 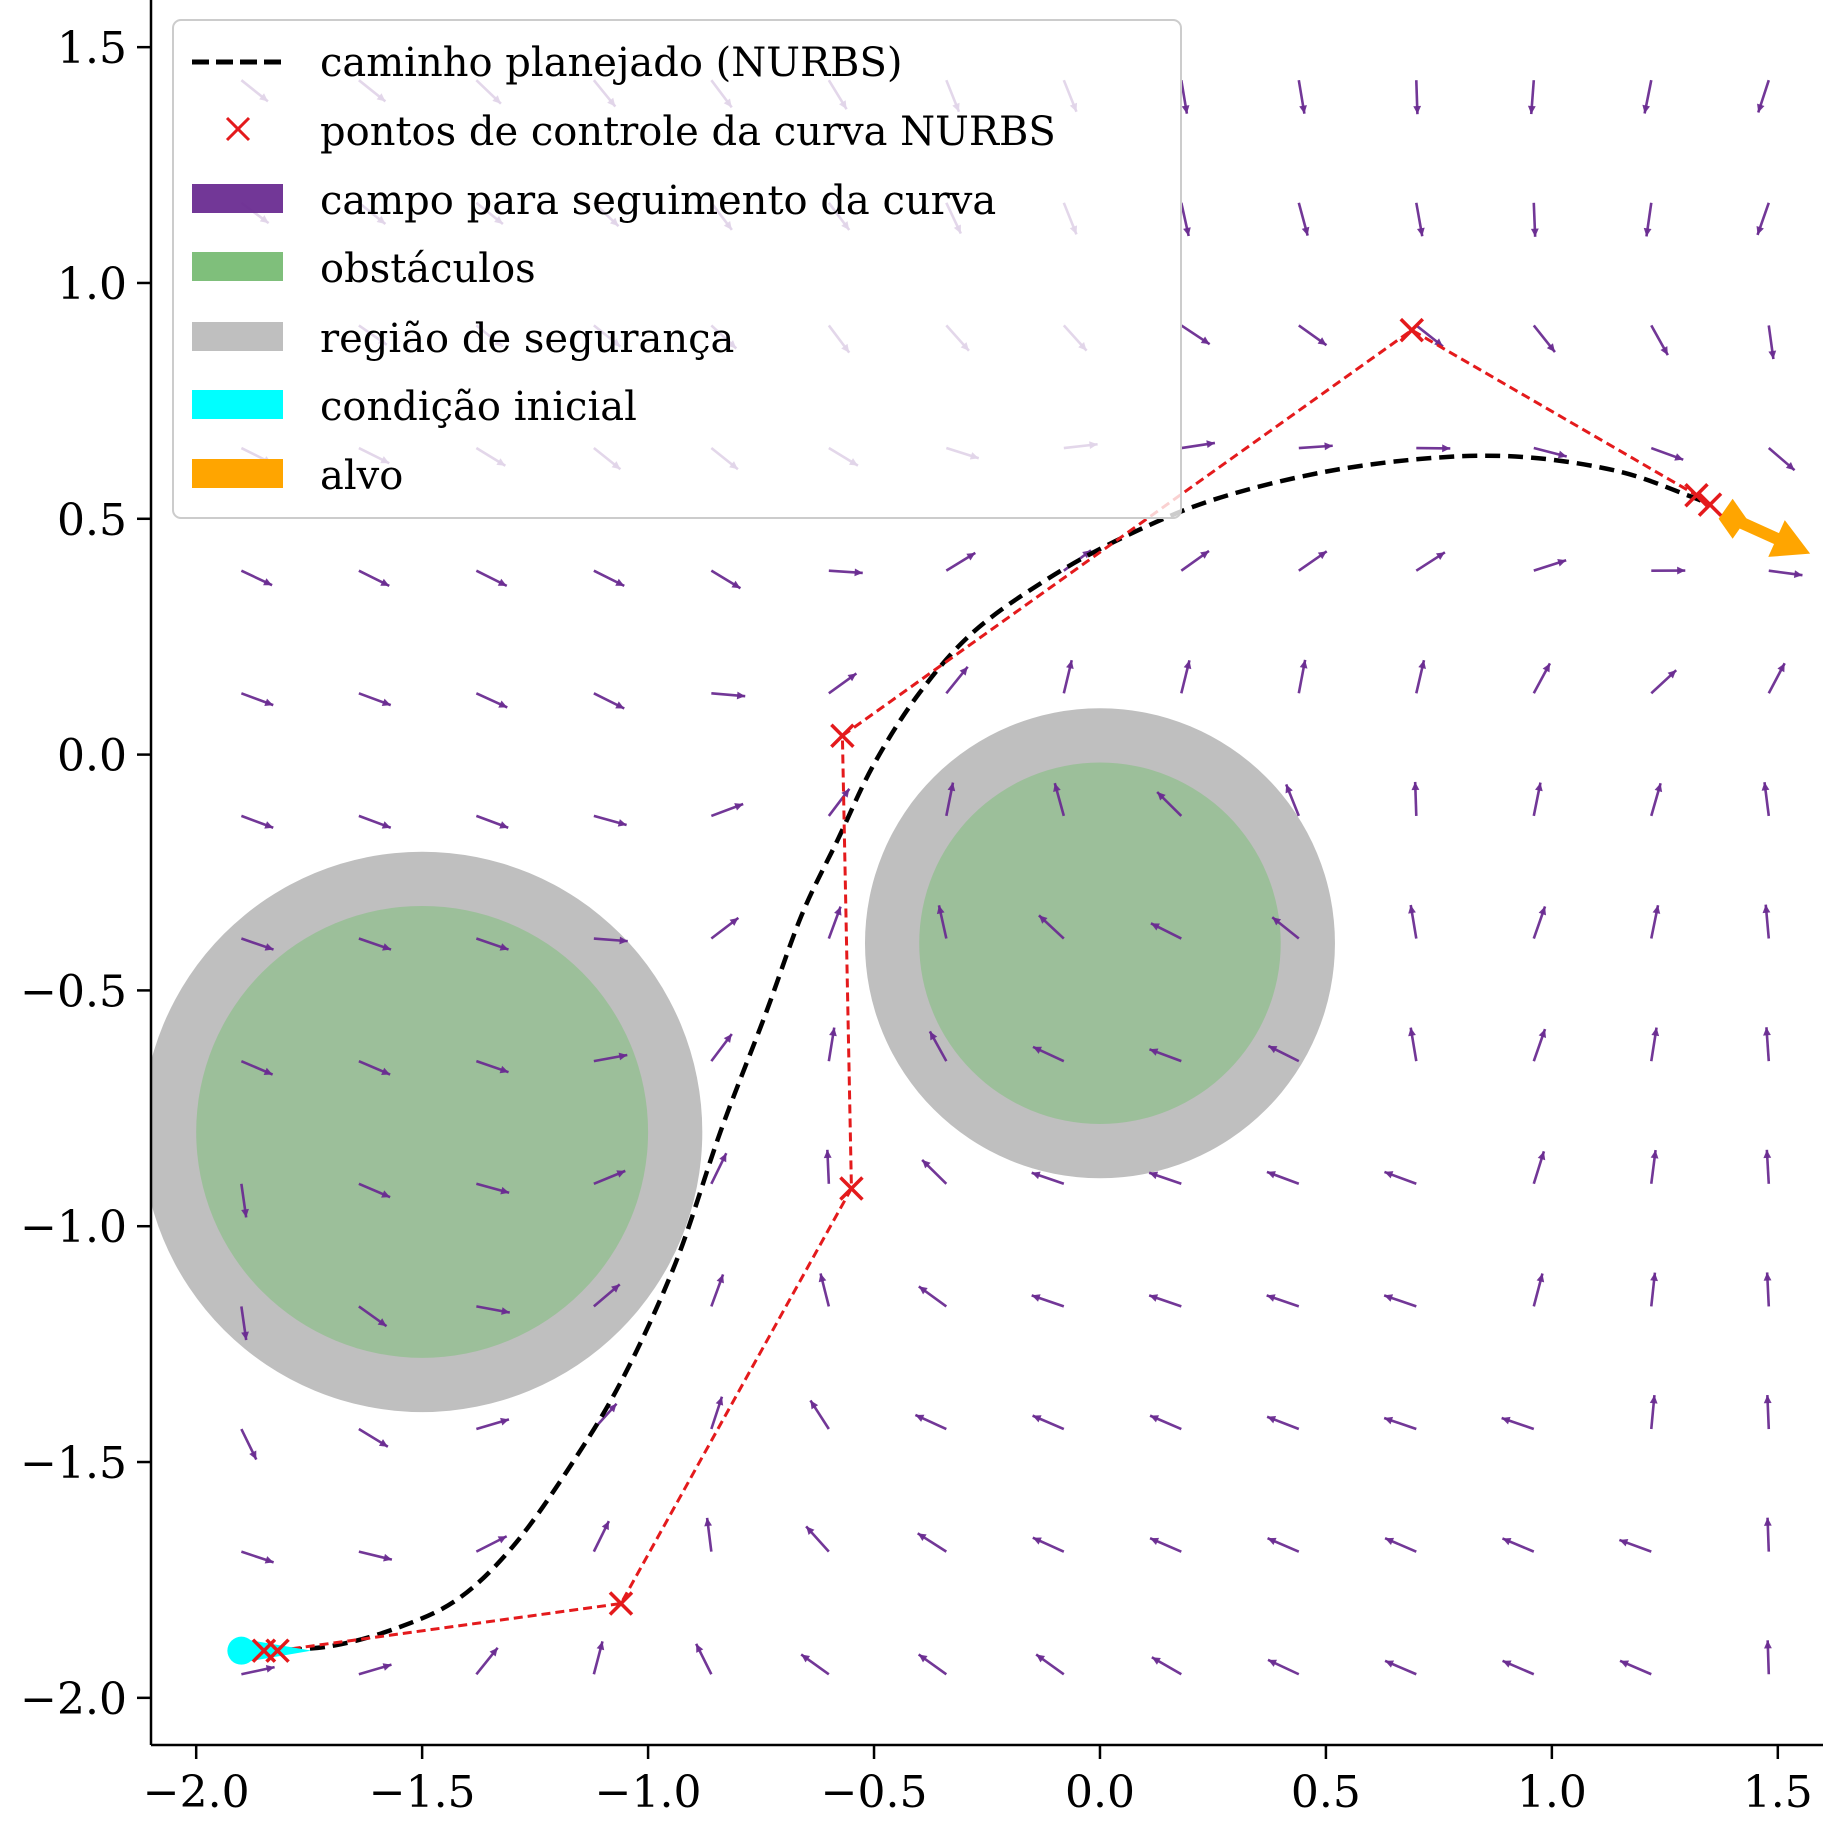 What do you see at coordinates (428, 269) in the screenshot?
I see `legend-label-obstacles: obstáculos` at bounding box center [428, 269].